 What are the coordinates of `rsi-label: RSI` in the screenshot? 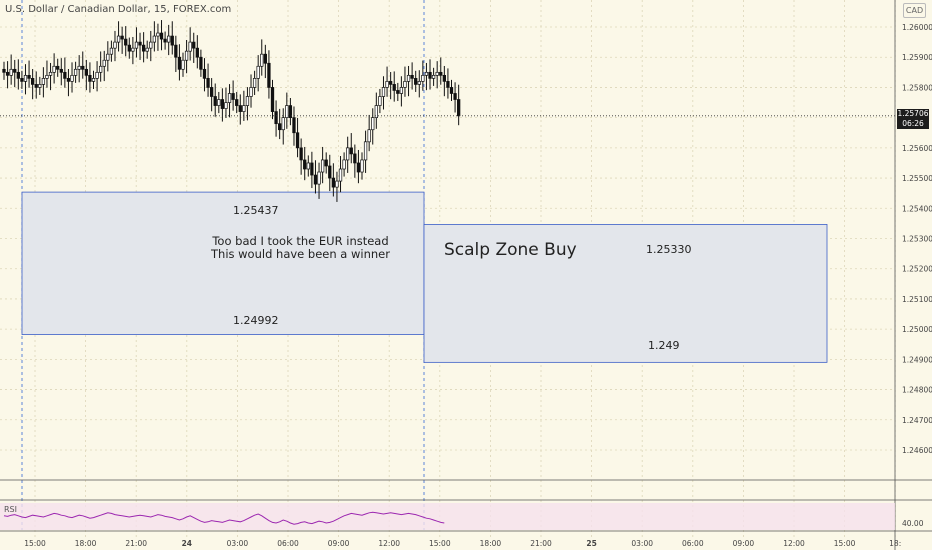 It's located at (10, 509).